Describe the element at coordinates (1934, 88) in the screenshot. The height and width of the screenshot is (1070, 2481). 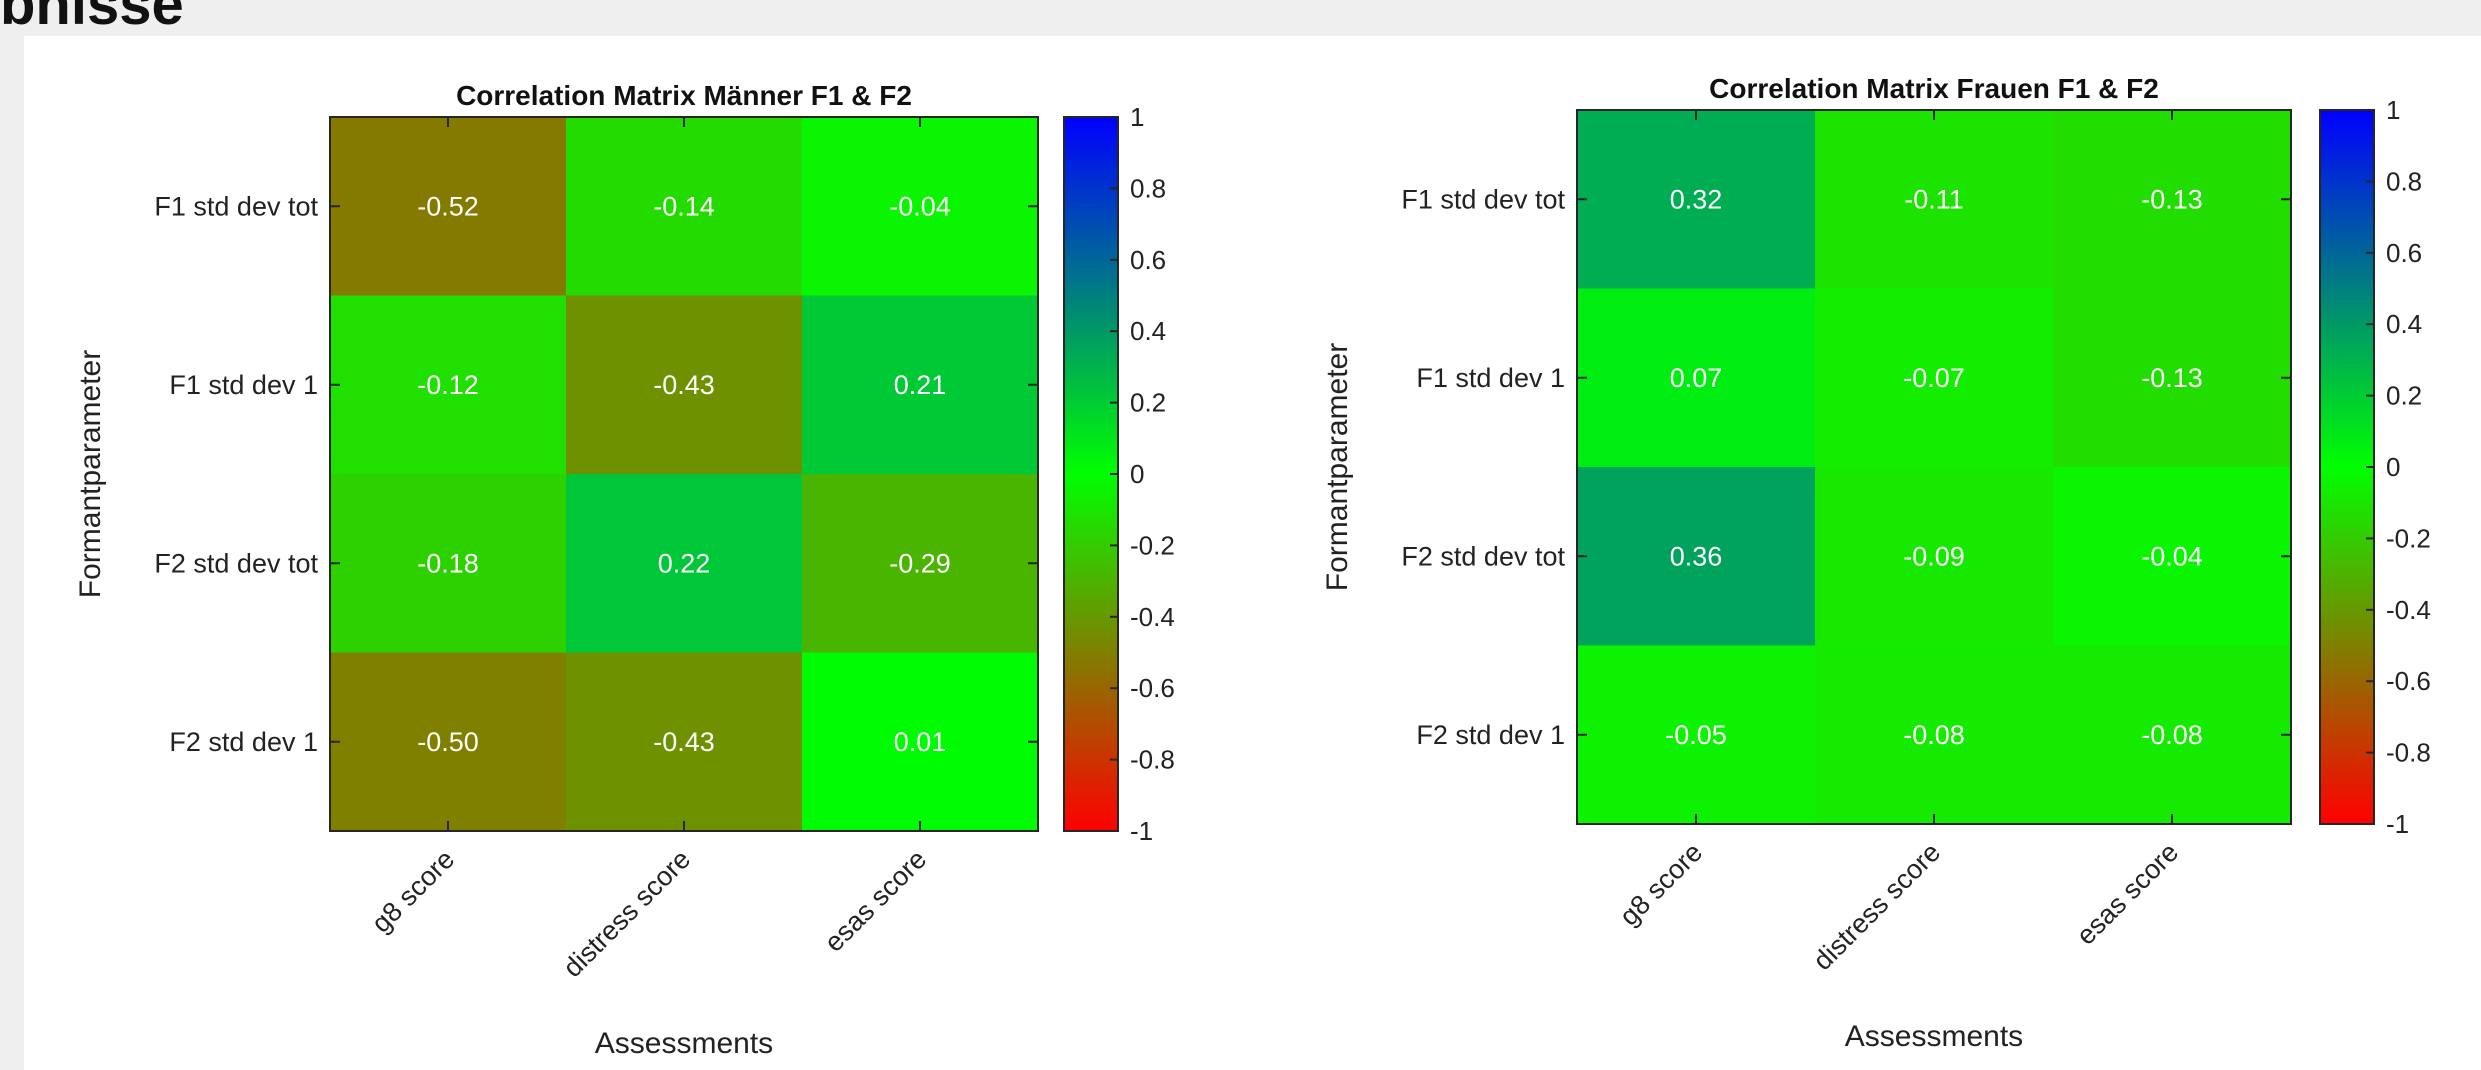
I see `chart-title: Correlation Matrix Frauen F1 & F2` at that location.